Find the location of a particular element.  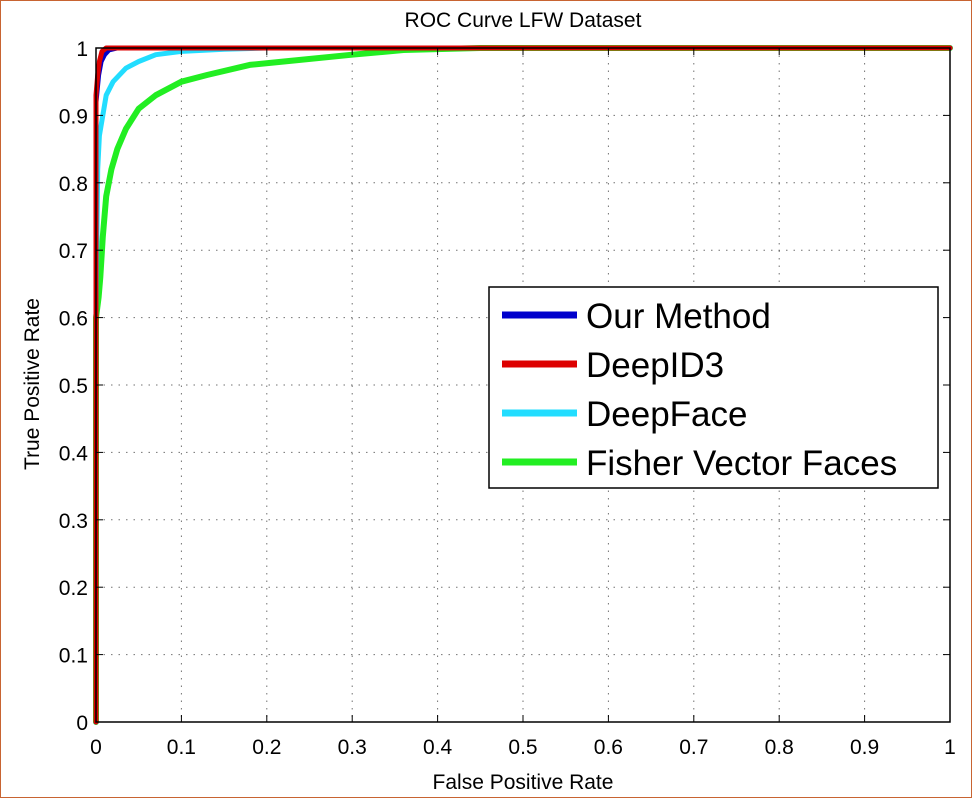

x-tick-label: 0 is located at coordinates (96, 747).